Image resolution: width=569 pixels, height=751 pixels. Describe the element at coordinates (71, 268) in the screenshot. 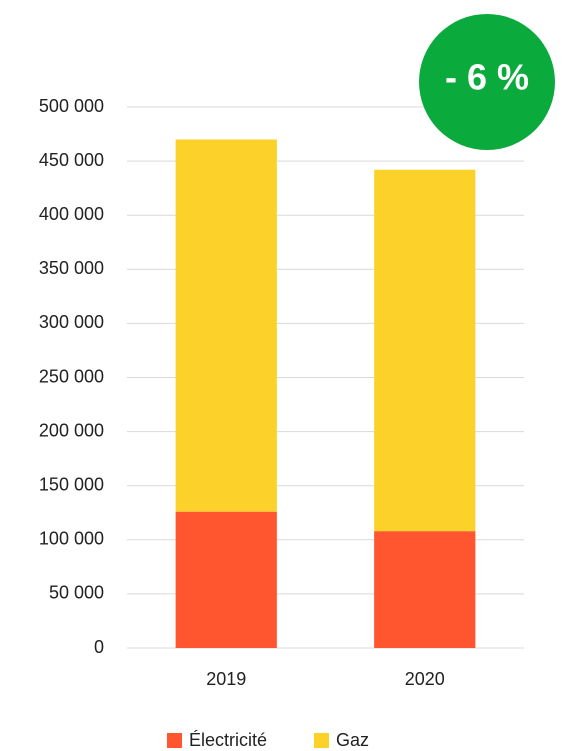

I see `y-tick-label: 350 000` at that location.